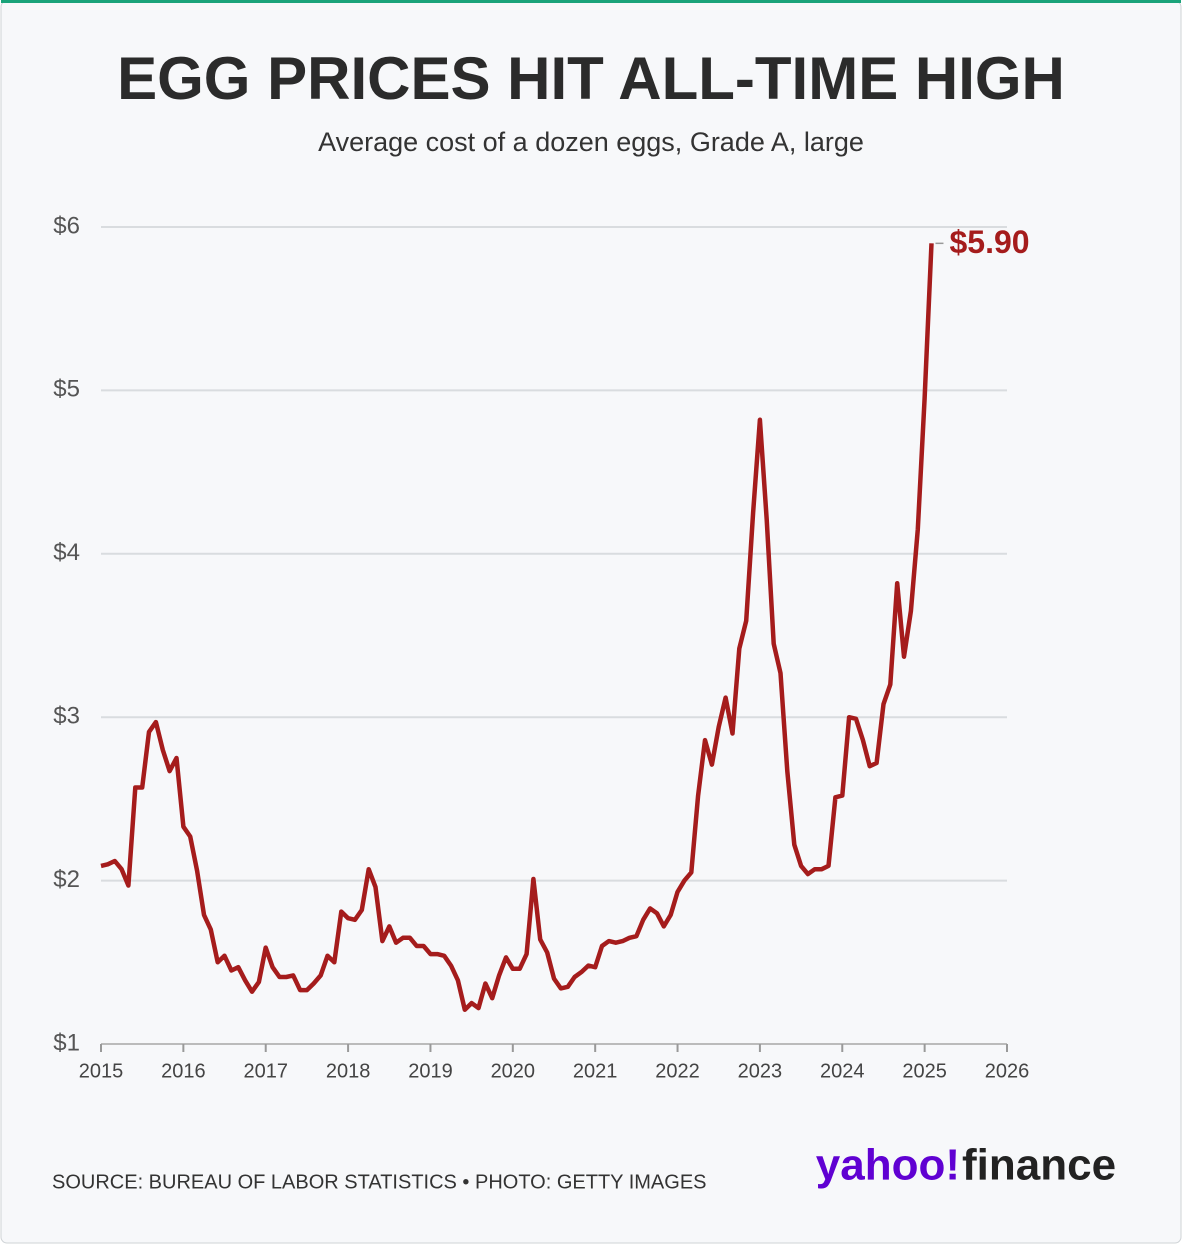 This screenshot has width=1182, height=1244. I want to click on x-tick-label: 2023, so click(760, 1071).